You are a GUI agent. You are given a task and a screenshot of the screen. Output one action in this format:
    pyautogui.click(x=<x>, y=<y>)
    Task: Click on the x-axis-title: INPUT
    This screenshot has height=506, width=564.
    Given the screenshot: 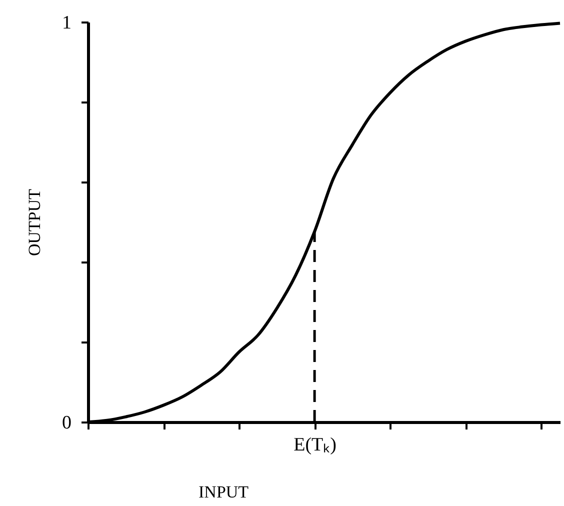 What is the action you would take?
    pyautogui.click(x=224, y=492)
    